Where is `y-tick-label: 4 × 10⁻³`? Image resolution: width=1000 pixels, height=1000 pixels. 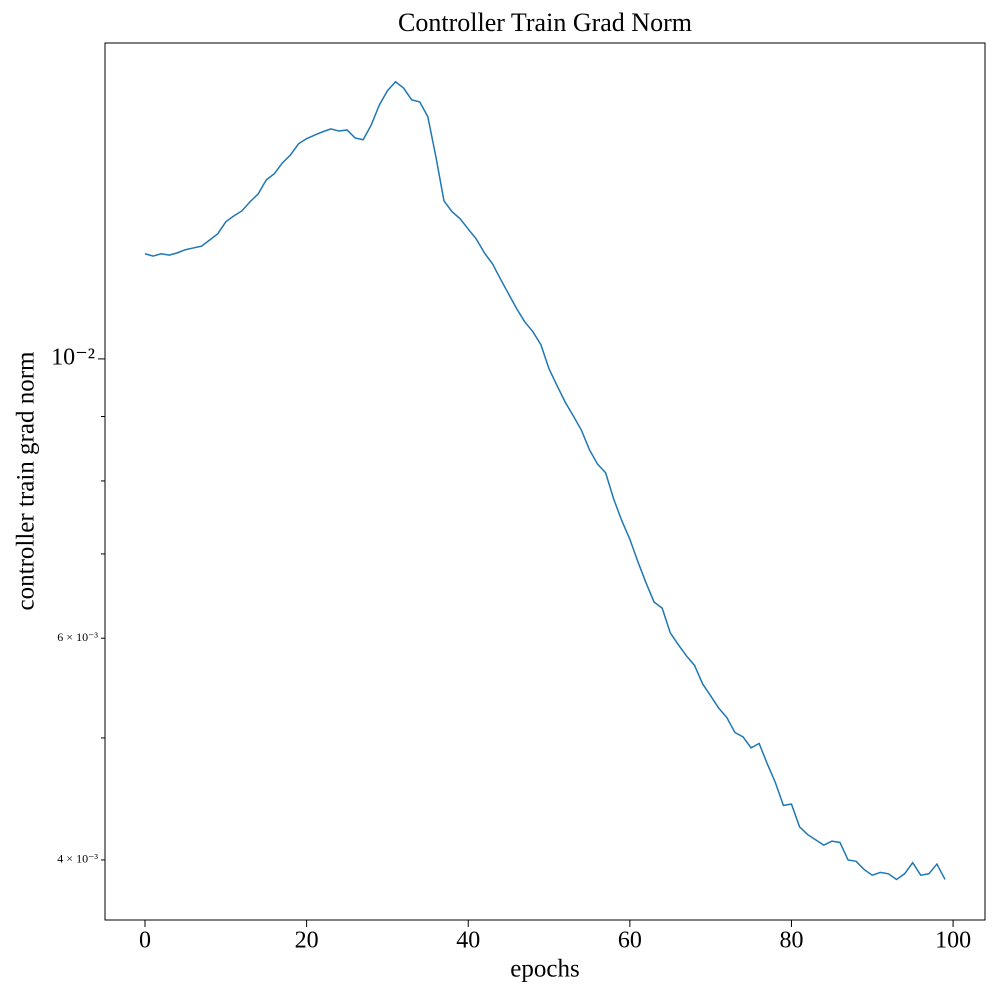 y-tick-label: 4 × 10⁻³ is located at coordinates (77, 859).